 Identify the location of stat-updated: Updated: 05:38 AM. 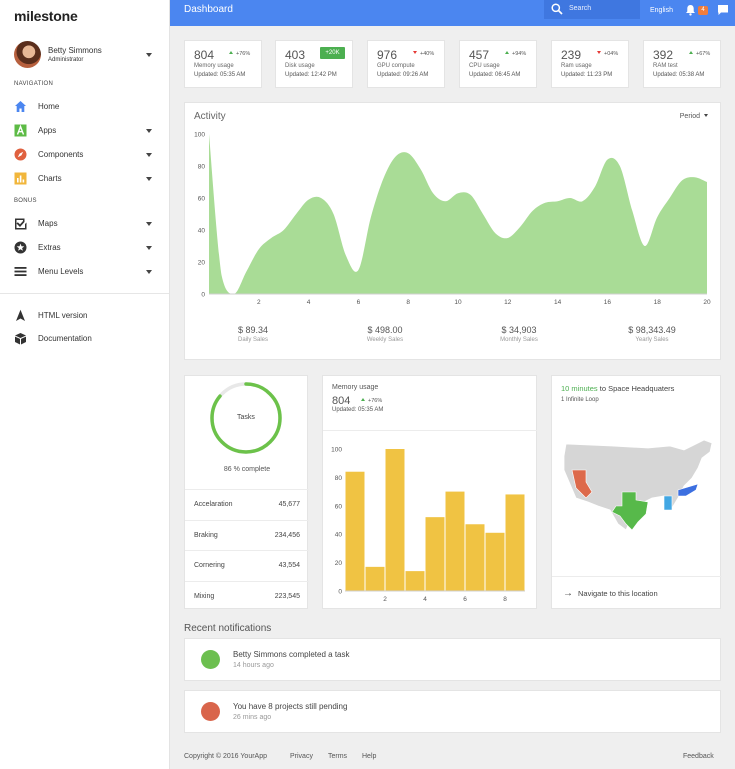
(679, 75).